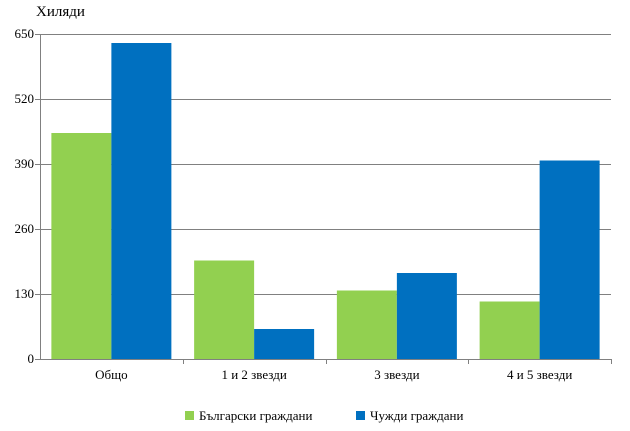 This screenshot has width=630, height=431. I want to click on category-label: 3 звезди, so click(396, 374).